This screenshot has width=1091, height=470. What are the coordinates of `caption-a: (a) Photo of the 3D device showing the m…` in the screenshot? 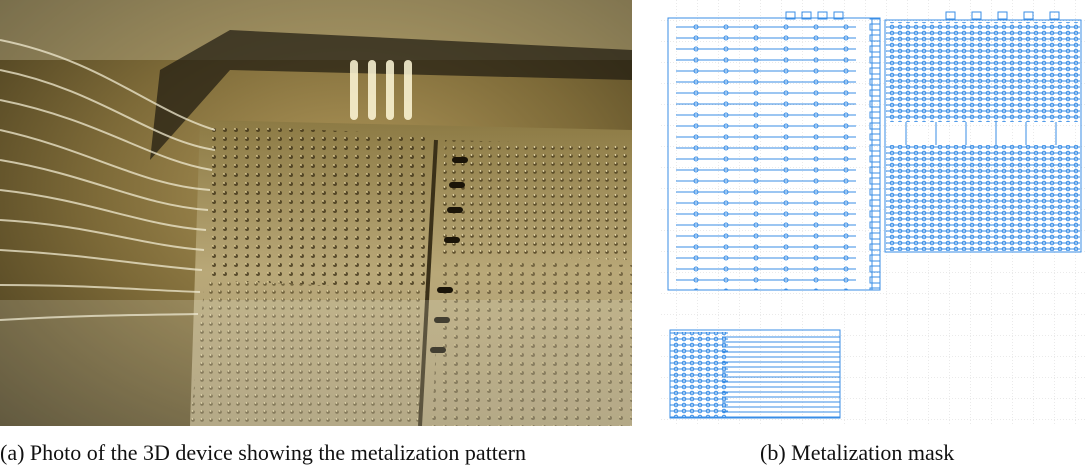 It's located at (263, 452).